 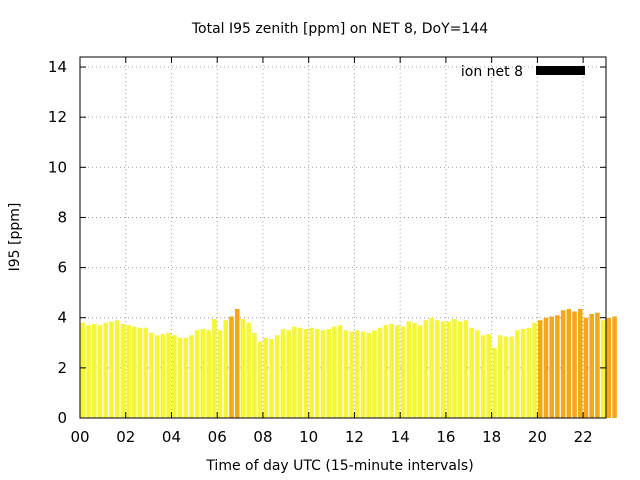 I want to click on legend-swatch, so click(x=560, y=70).